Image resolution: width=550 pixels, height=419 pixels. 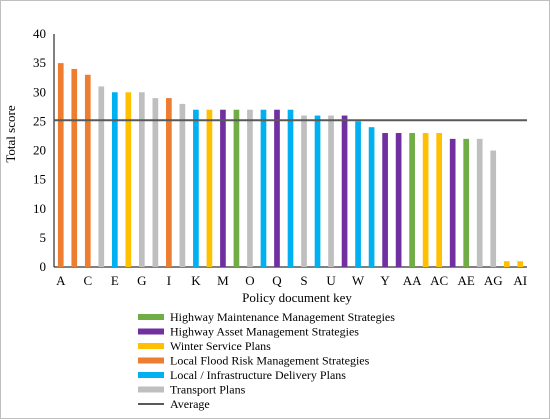 What do you see at coordinates (10, 133) in the screenshot?
I see `y-axis-title: Total score` at bounding box center [10, 133].